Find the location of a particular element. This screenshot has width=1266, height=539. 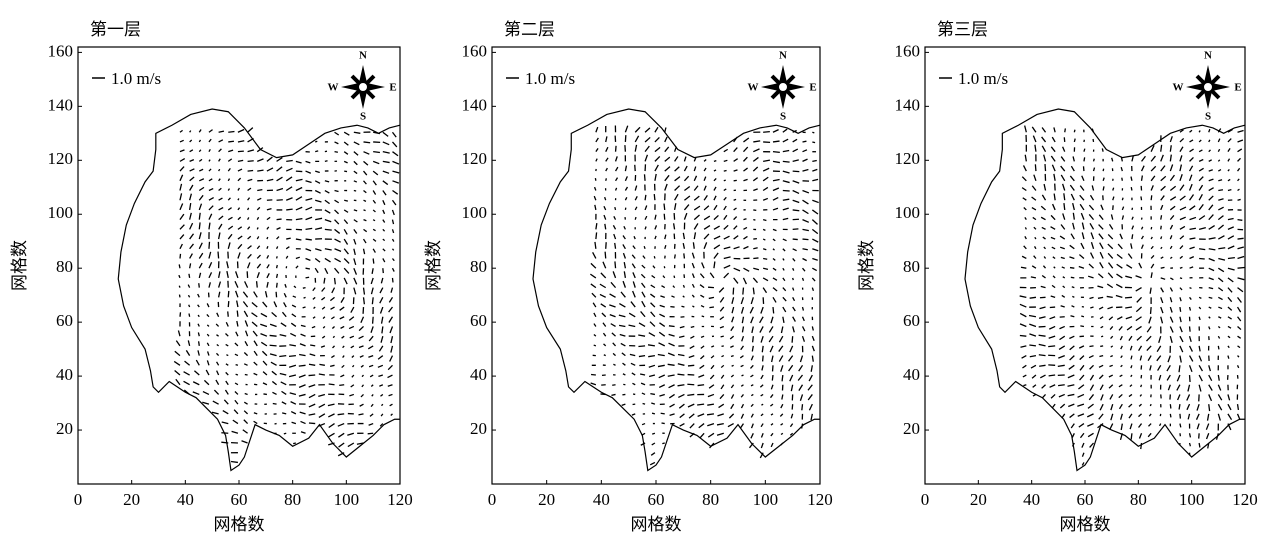

x-tick-label: 100 is located at coordinates (766, 499).